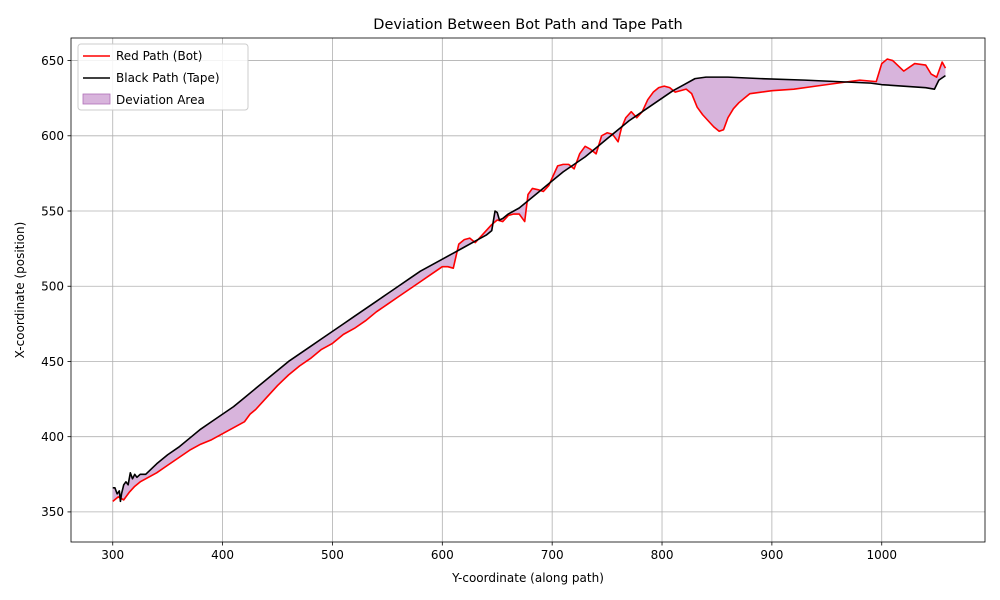 The image size is (1000, 600). I want to click on x-tick-label: 900, so click(771, 555).